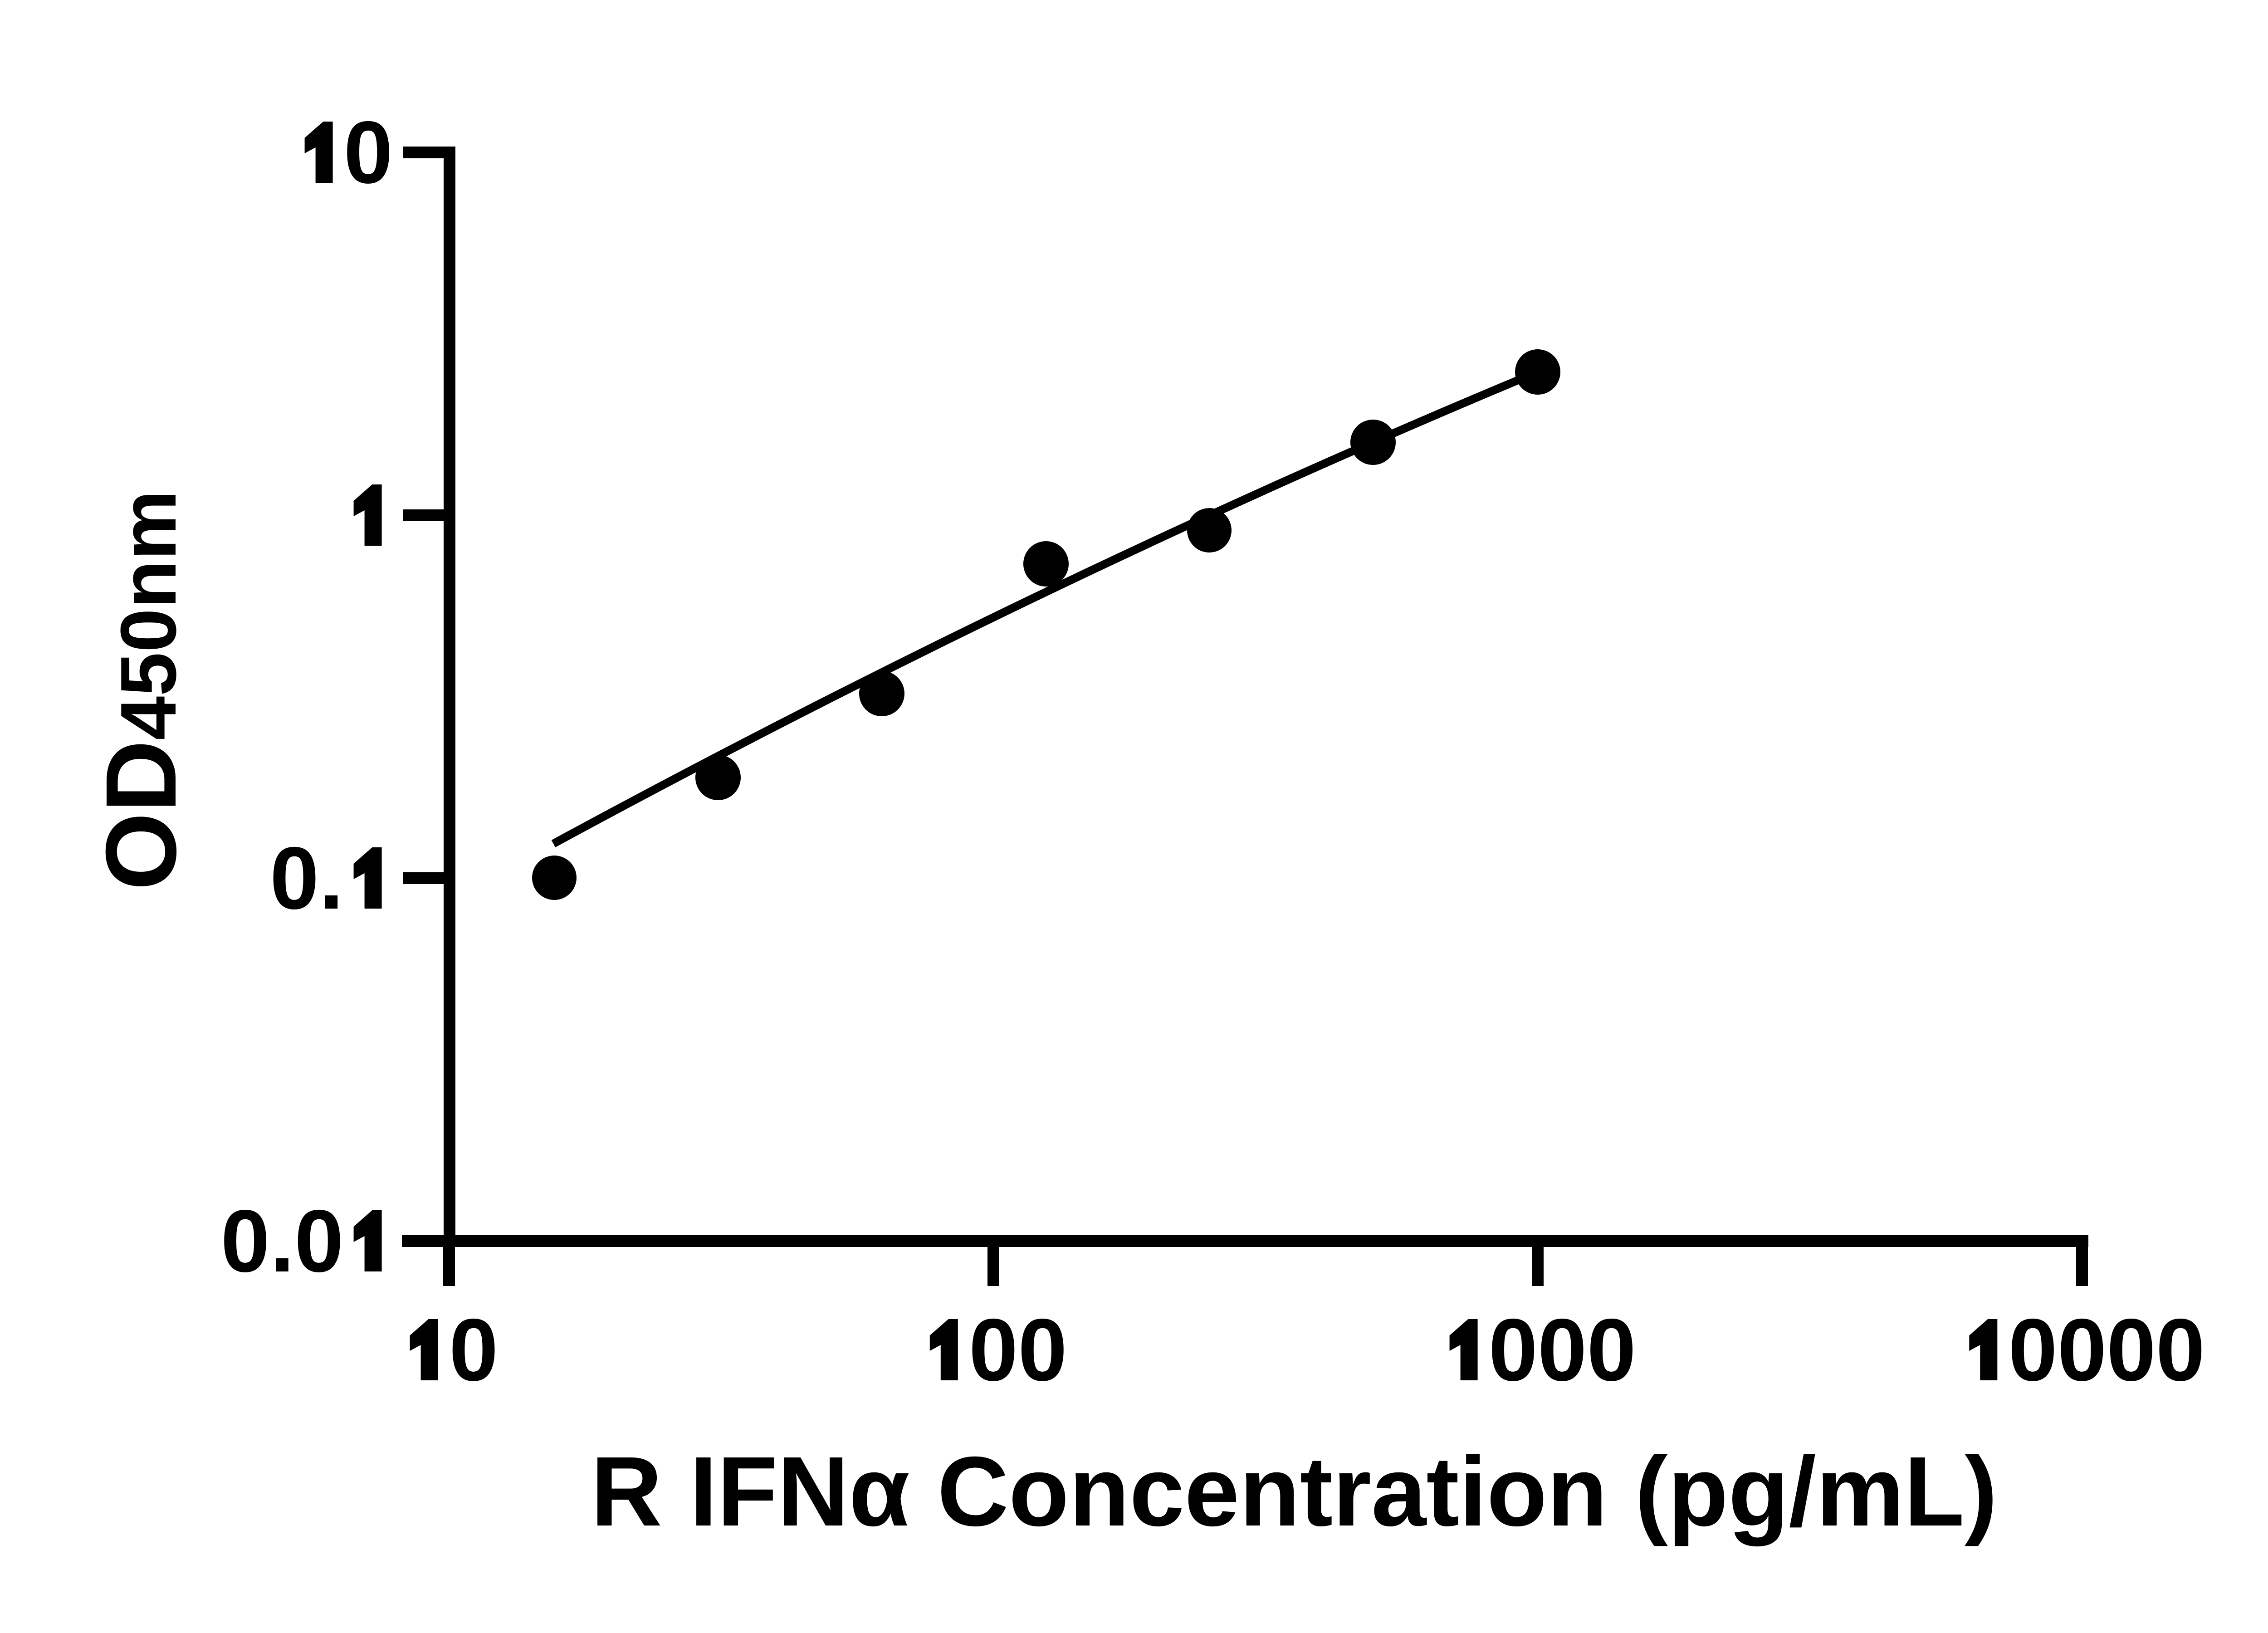  What do you see at coordinates (307, 878) in the screenshot?
I see `svg-text: 0.` at bounding box center [307, 878].